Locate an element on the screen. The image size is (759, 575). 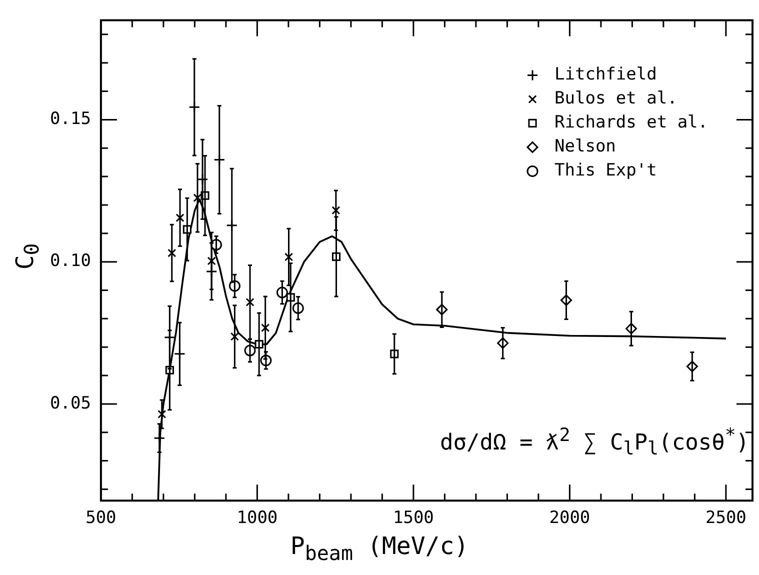
y-tick-label: 0.05 is located at coordinates (70, 403).